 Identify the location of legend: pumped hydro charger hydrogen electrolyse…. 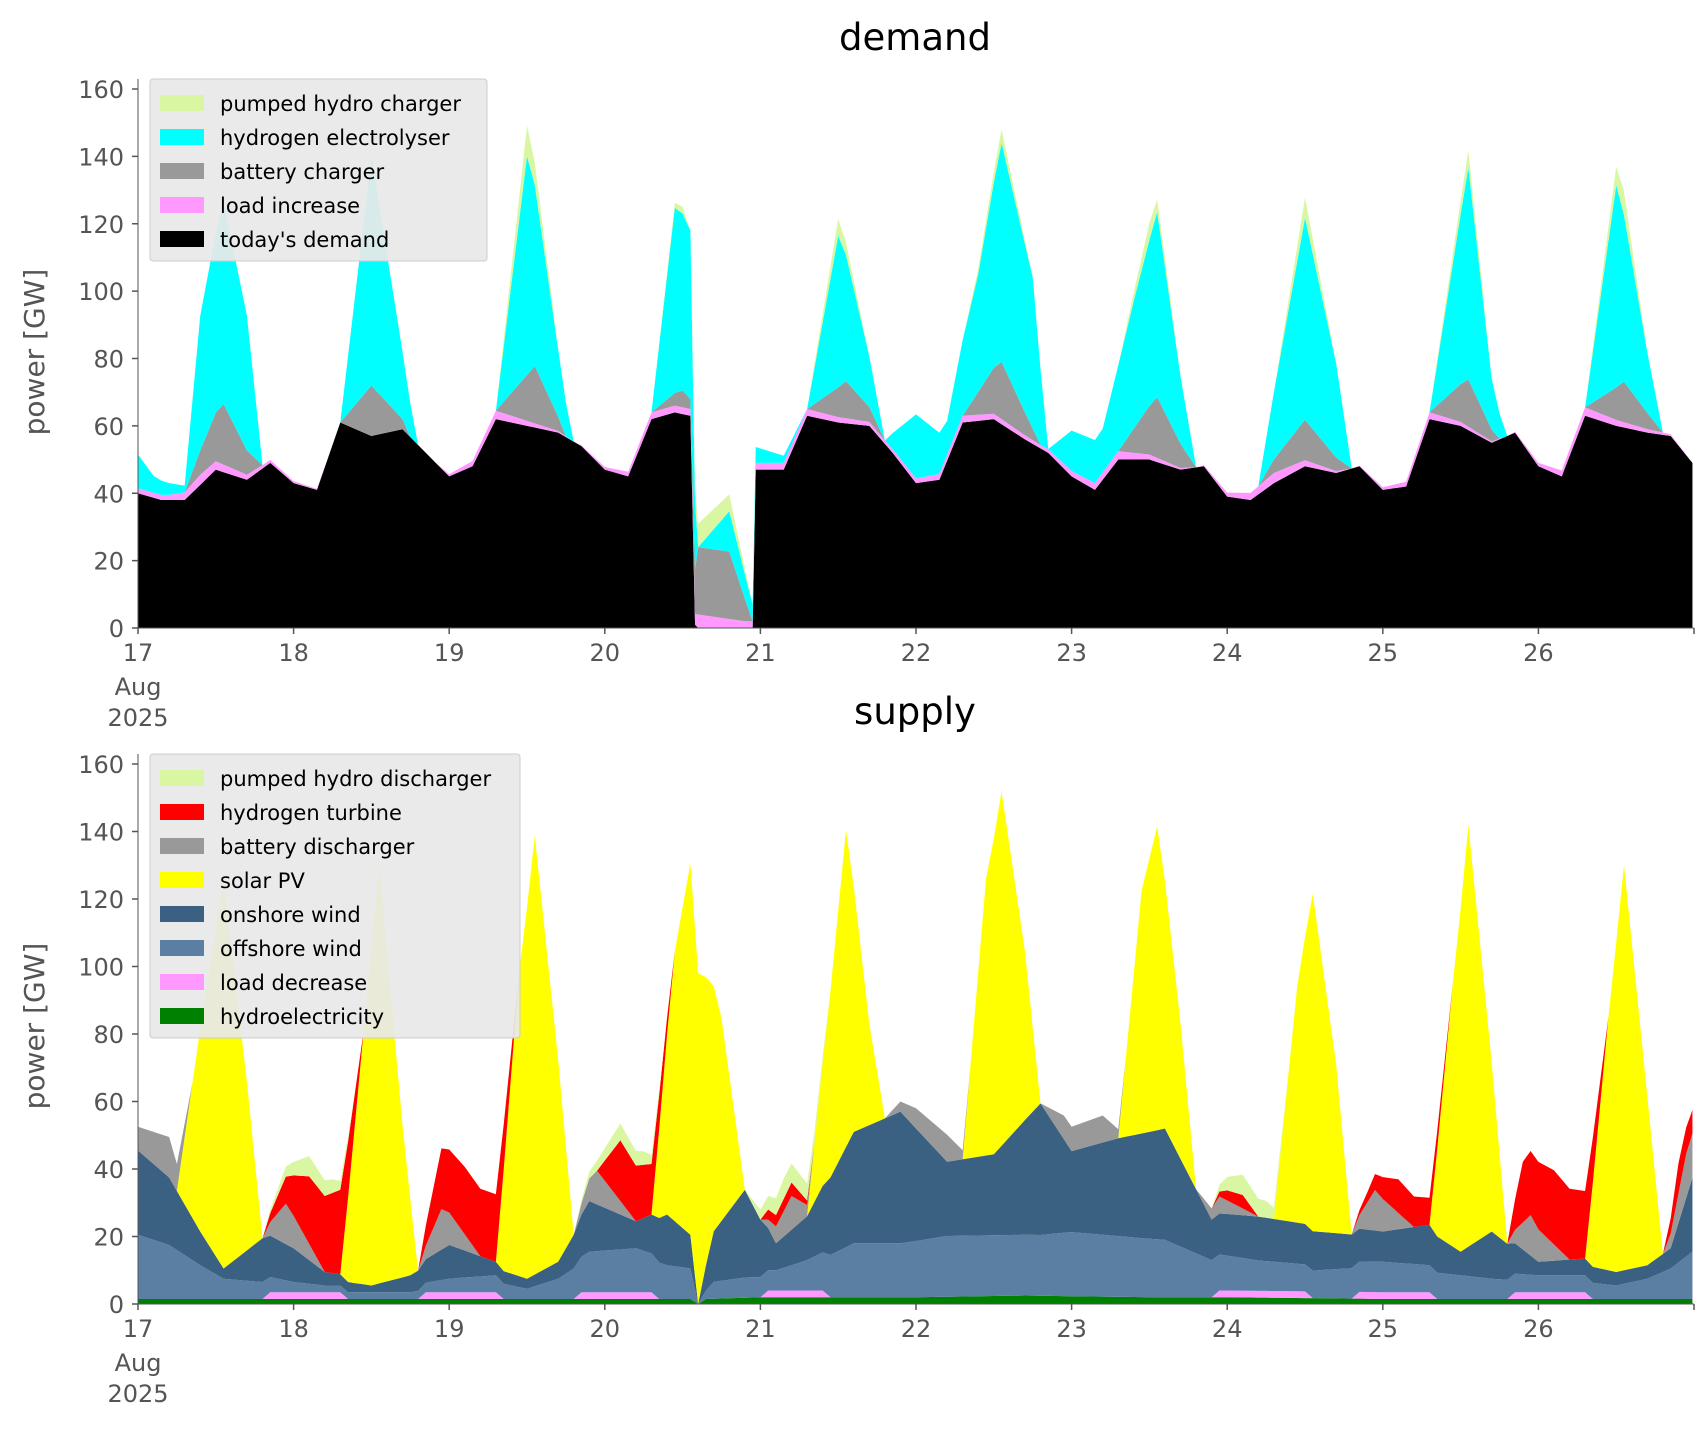
(318, 170).